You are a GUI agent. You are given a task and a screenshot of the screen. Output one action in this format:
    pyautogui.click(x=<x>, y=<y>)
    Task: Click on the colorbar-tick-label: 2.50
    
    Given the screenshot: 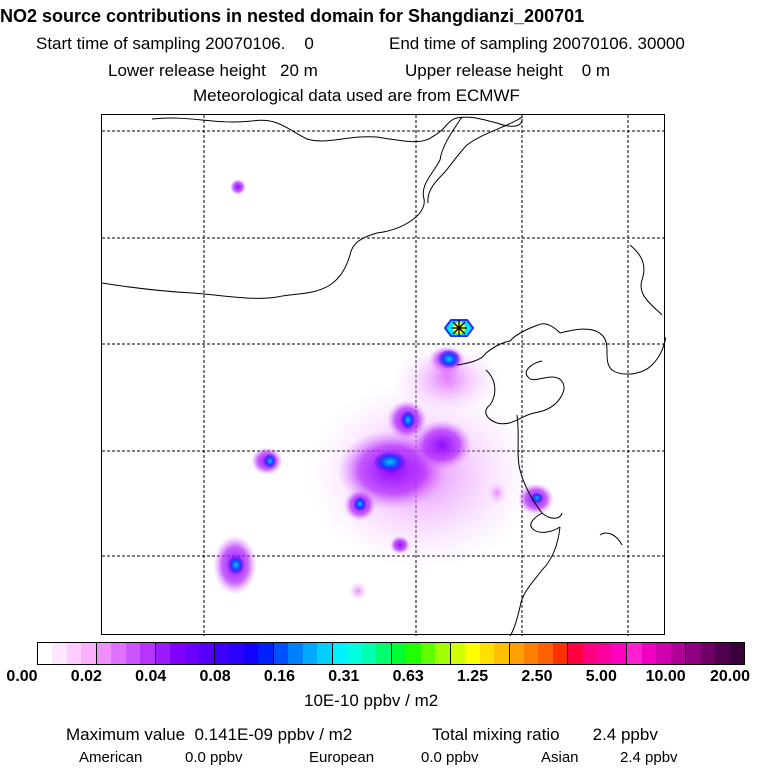 What is the action you would take?
    pyautogui.click(x=537, y=676)
    